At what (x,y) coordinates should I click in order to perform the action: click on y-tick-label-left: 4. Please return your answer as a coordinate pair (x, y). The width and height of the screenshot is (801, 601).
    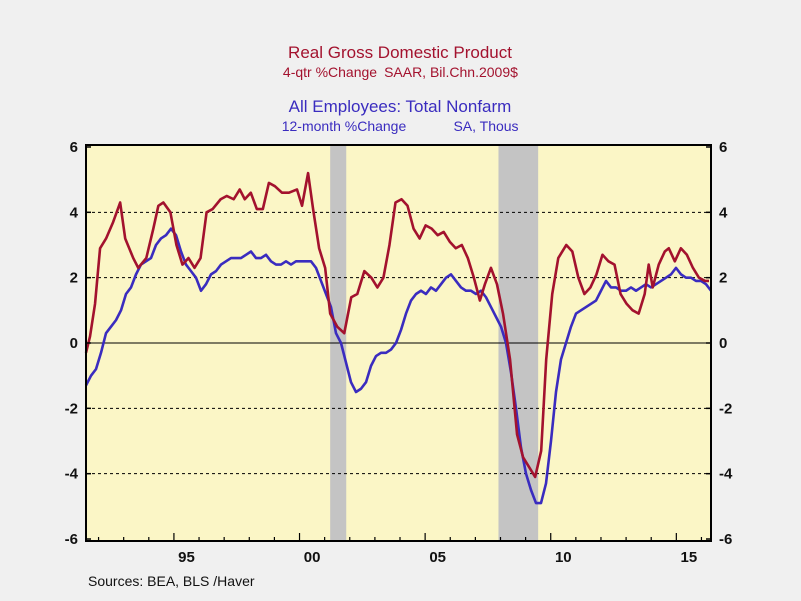
    Looking at the image, I should click on (74, 212).